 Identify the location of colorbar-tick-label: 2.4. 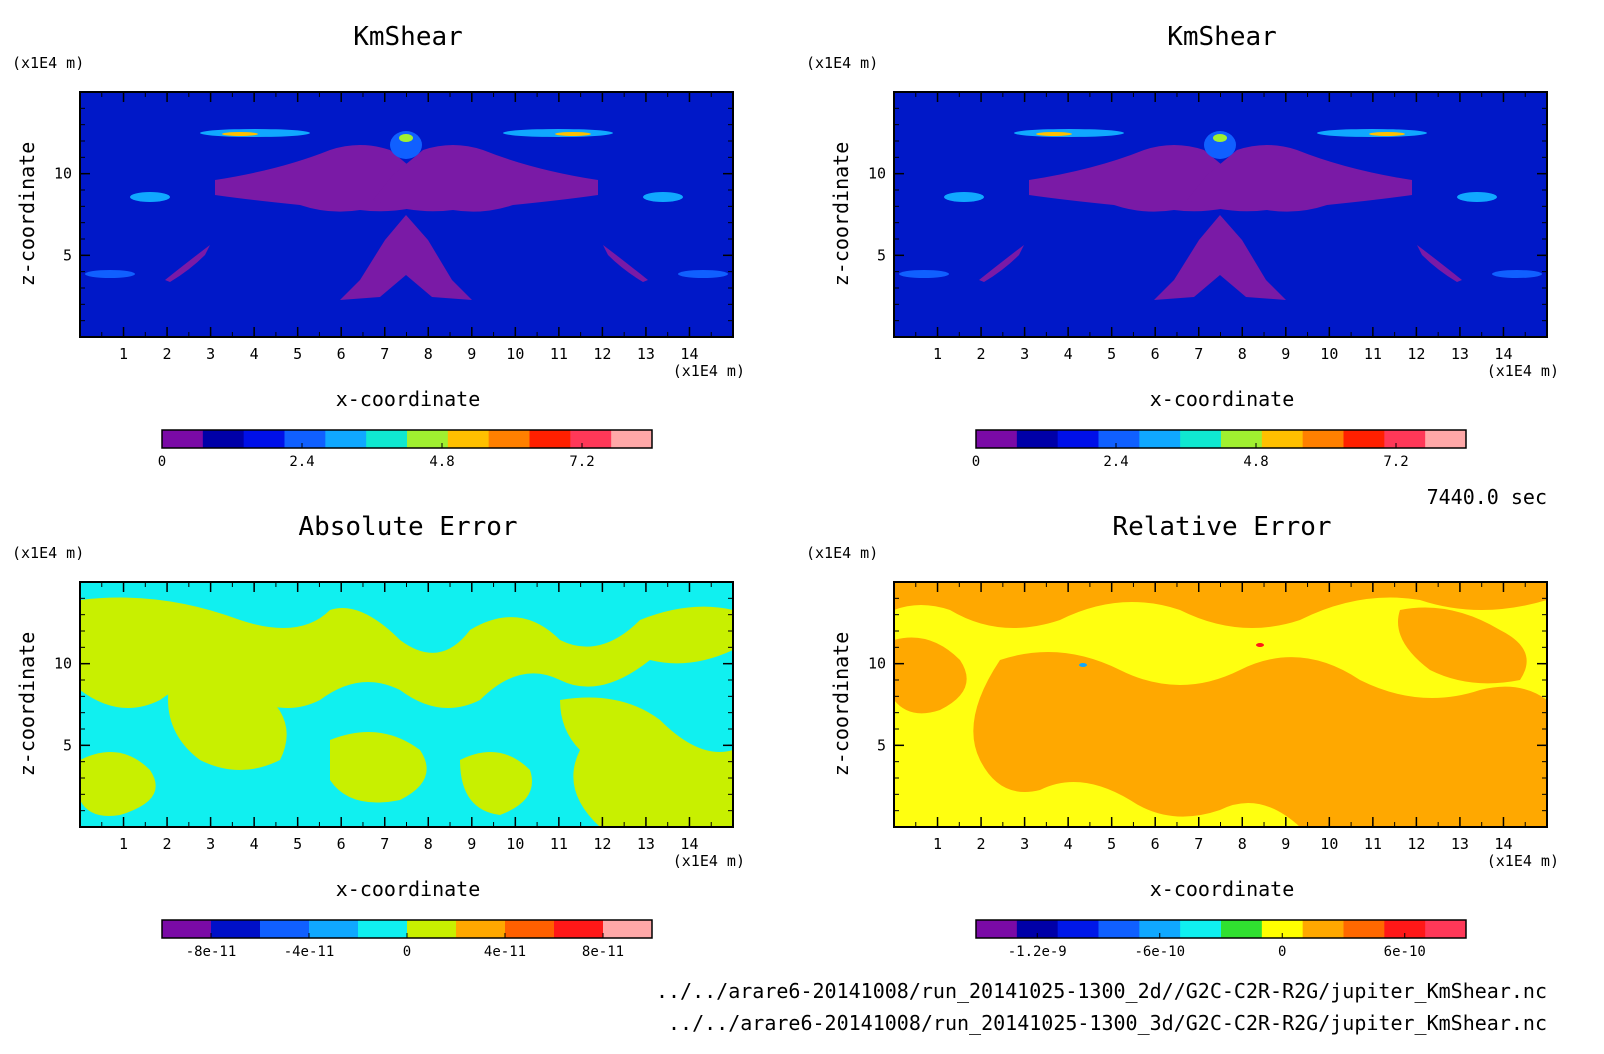
(1115, 462).